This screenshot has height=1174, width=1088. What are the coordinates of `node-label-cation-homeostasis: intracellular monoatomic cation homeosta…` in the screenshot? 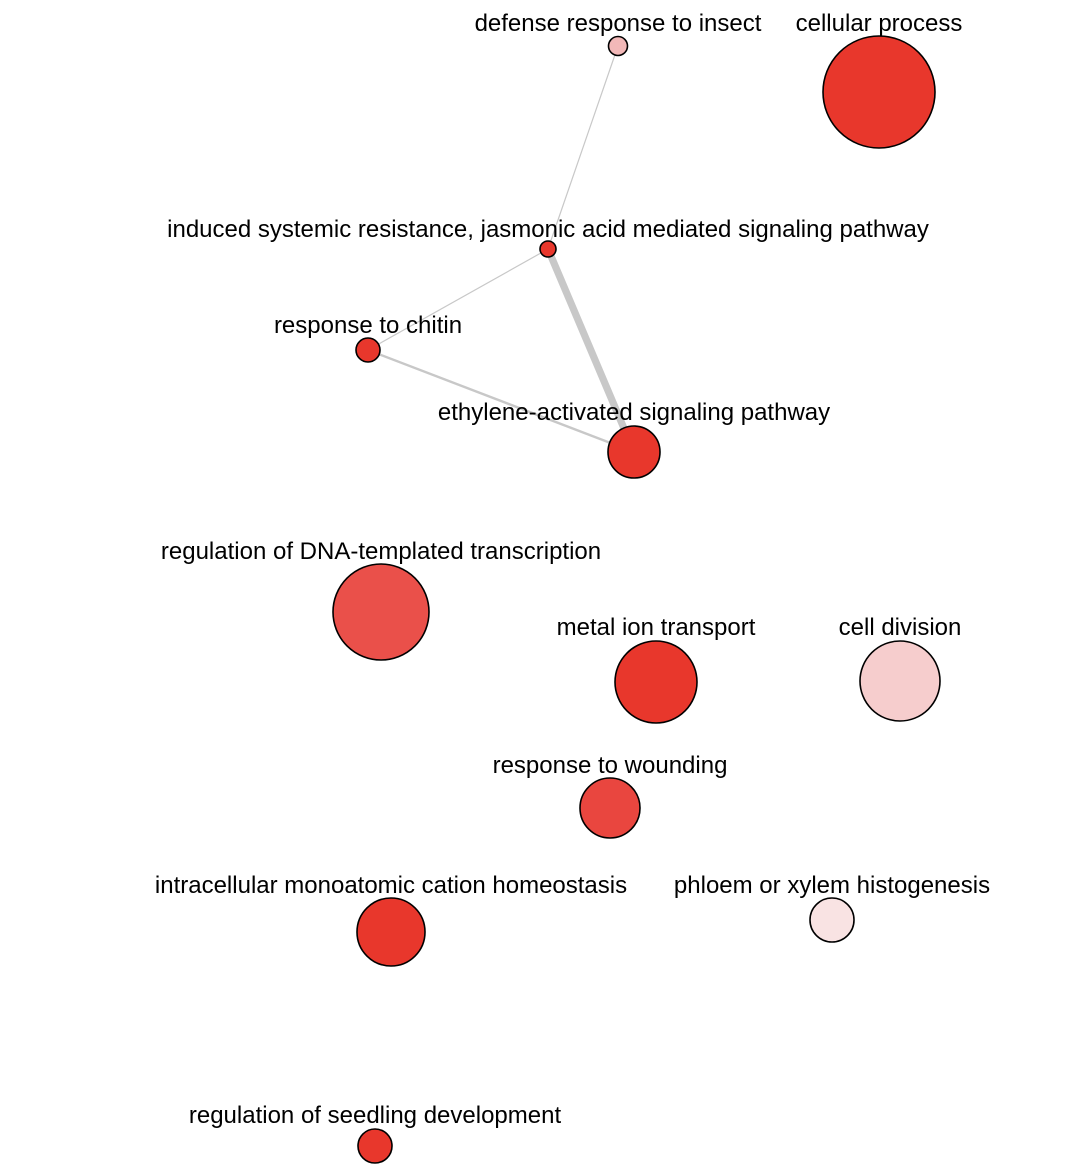 It's located at (391, 885).